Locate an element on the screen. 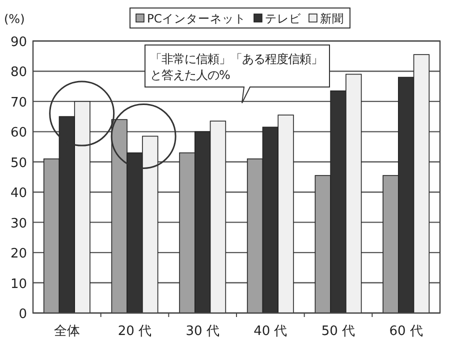 This screenshot has width=450, height=353. y-tick-label: 20 is located at coordinates (18, 254).